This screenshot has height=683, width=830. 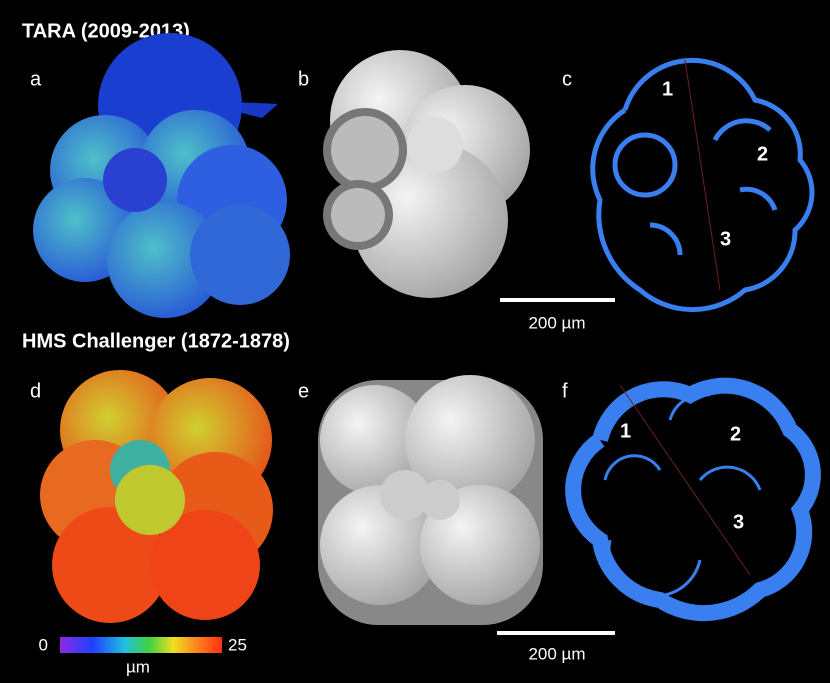 I want to click on colorbar, so click(x=141, y=645).